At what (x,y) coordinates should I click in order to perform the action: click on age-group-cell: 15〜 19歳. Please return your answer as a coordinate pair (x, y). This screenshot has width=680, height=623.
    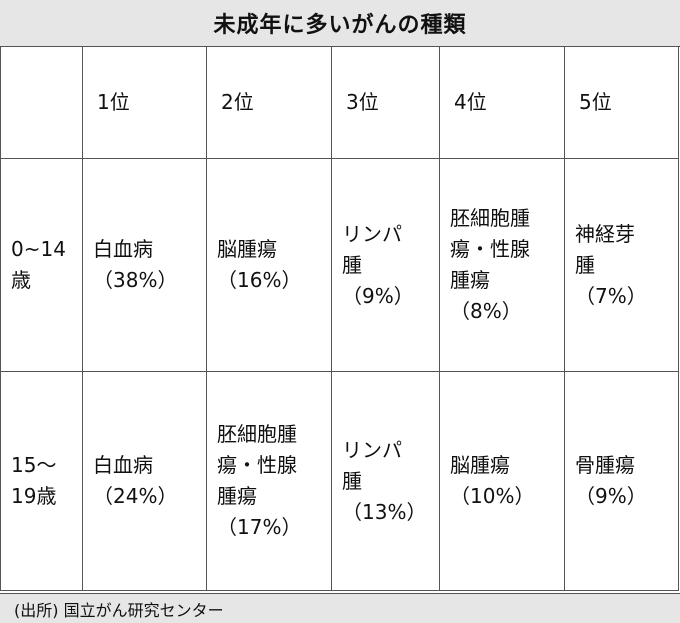
    Looking at the image, I should click on (41, 481).